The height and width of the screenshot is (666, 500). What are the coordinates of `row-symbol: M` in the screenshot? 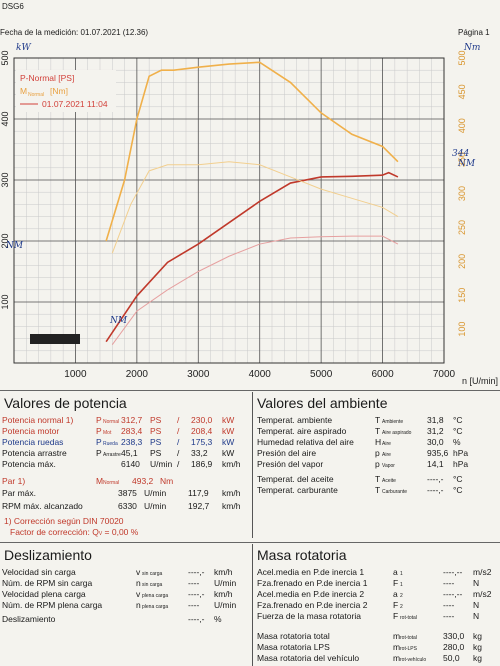 It's located at (100, 481).